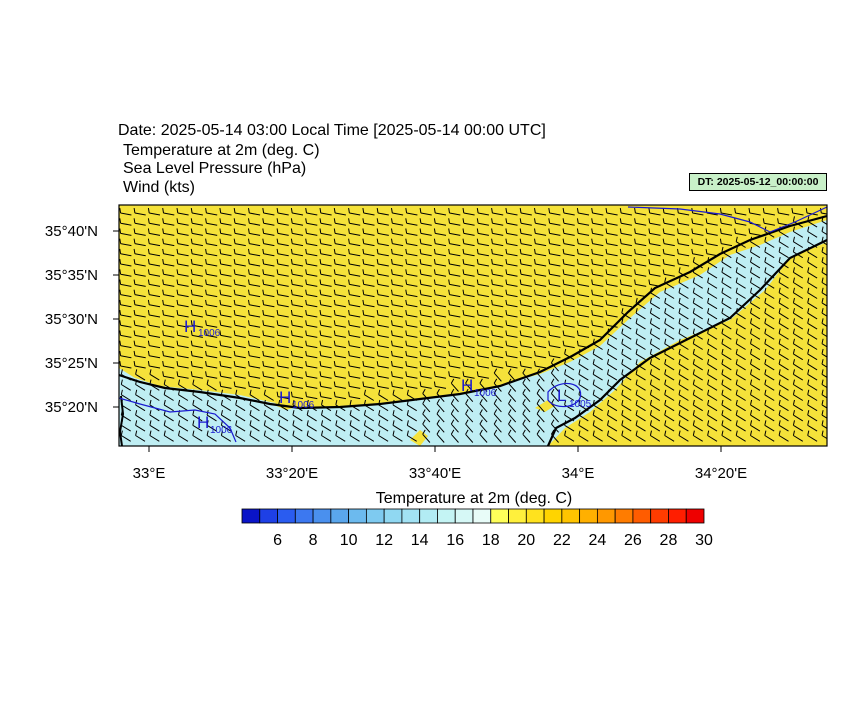 Image resolution: width=864 pixels, height=720 pixels. What do you see at coordinates (721, 473) in the screenshot?
I see `lon-label: 34°20'E` at bounding box center [721, 473].